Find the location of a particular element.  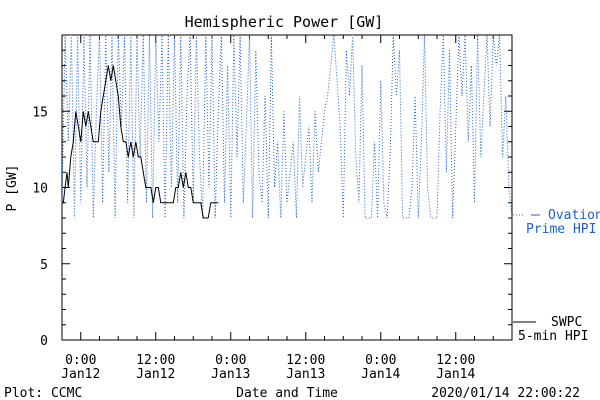

y-tick-label: 10 is located at coordinates (40, 189).